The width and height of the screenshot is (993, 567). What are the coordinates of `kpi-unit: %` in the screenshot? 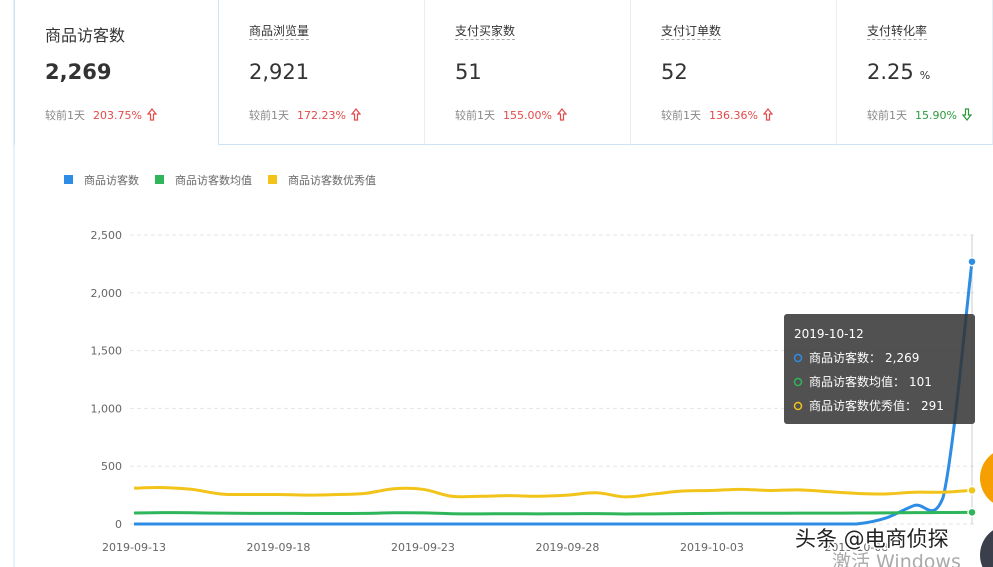 It's located at (925, 75).